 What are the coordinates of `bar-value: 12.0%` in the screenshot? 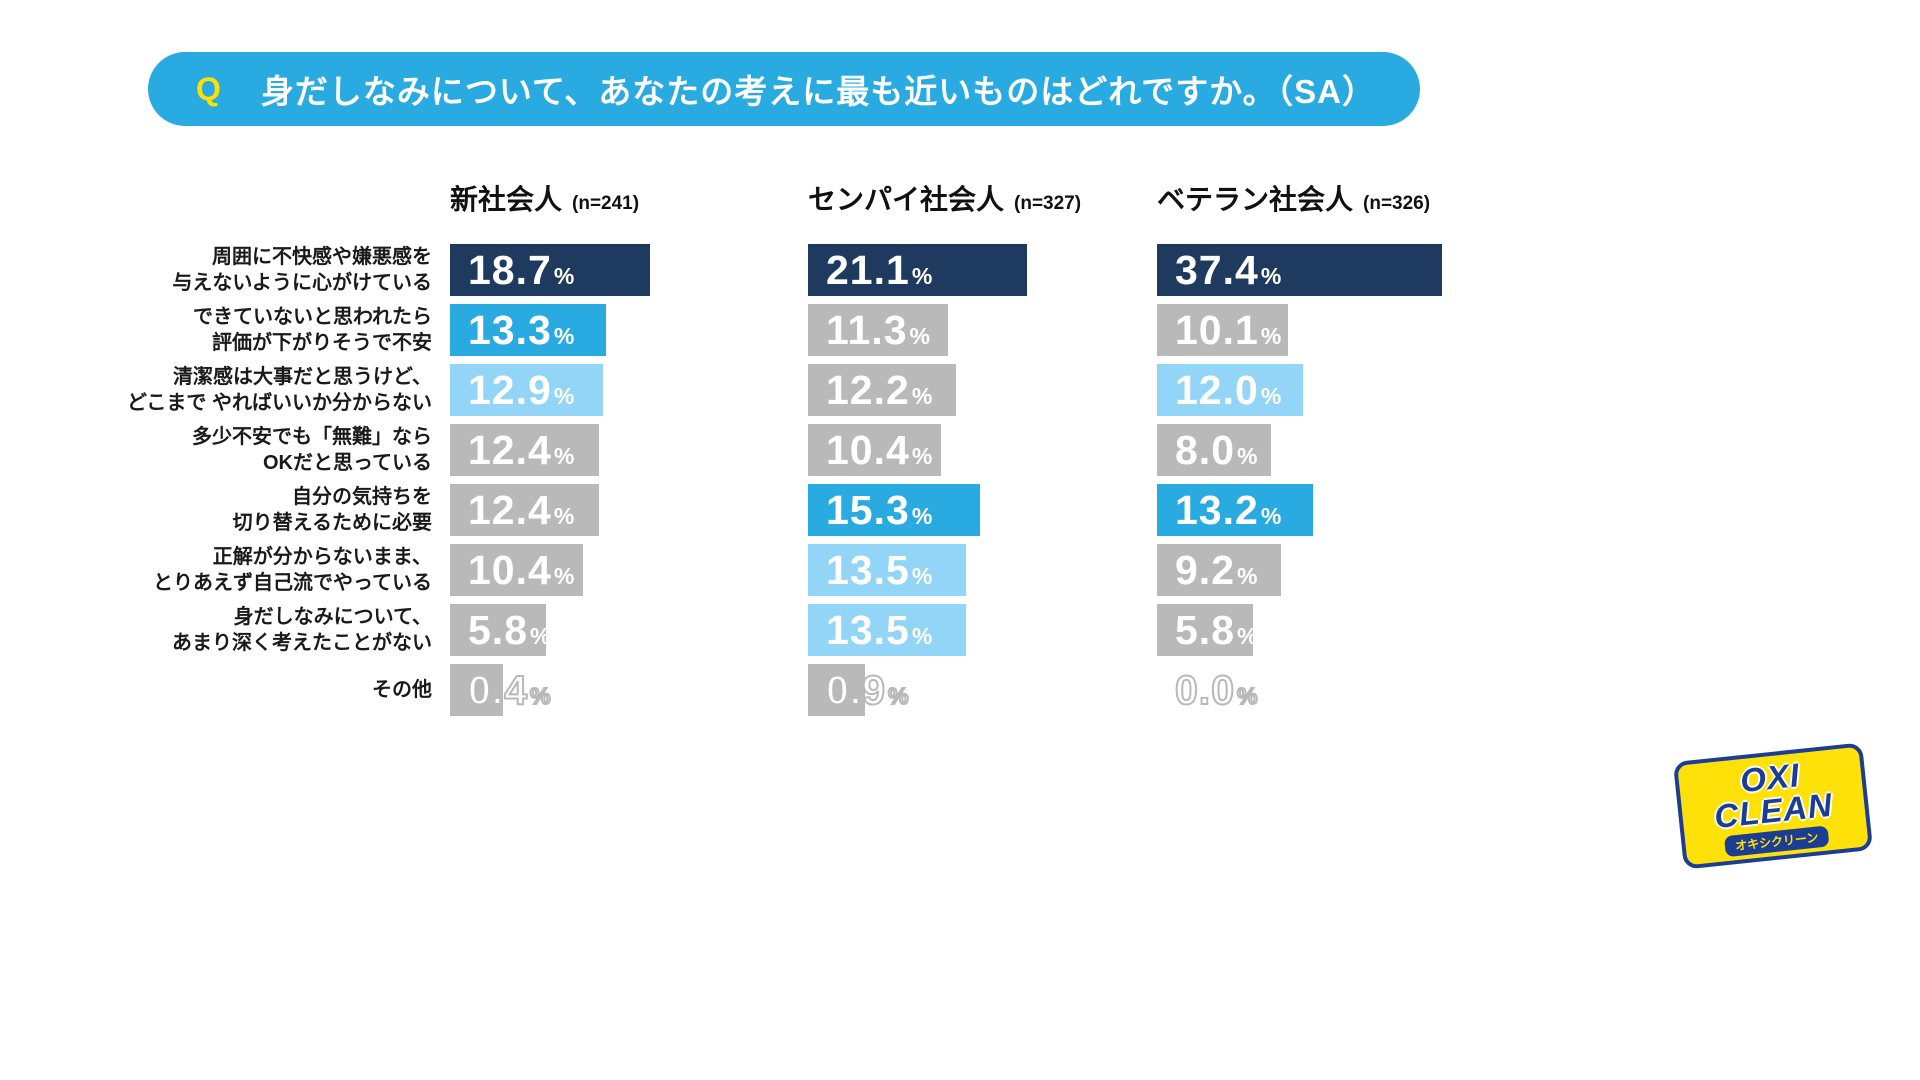 It's located at (1228, 390).